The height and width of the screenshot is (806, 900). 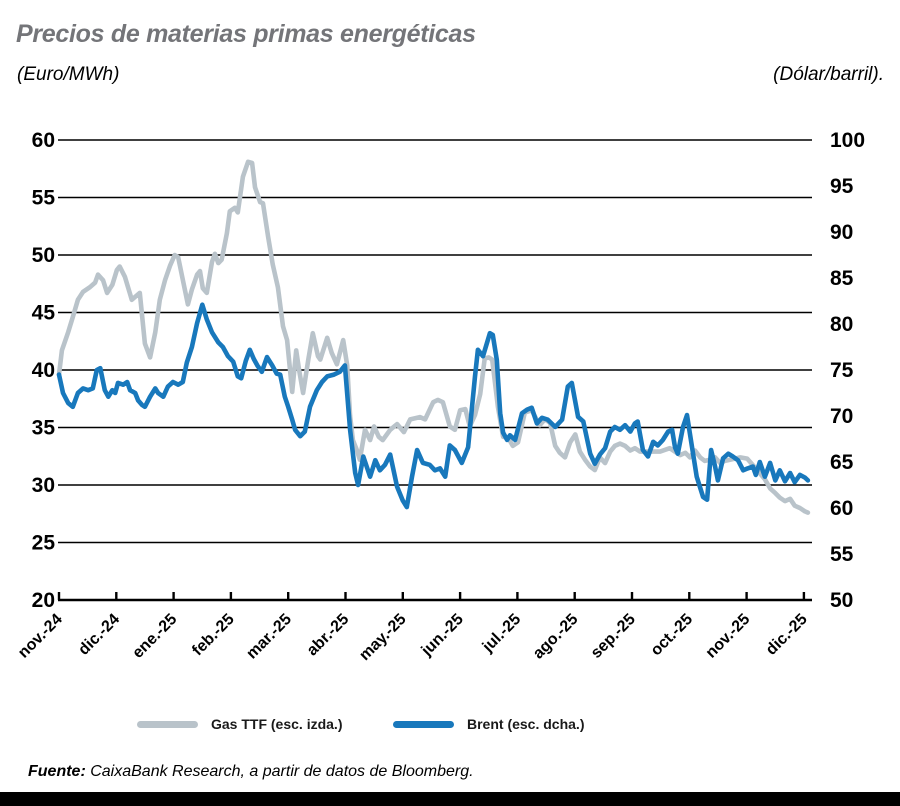 What do you see at coordinates (213, 635) in the screenshot?
I see `x-tick-label: feb.-25` at bounding box center [213, 635].